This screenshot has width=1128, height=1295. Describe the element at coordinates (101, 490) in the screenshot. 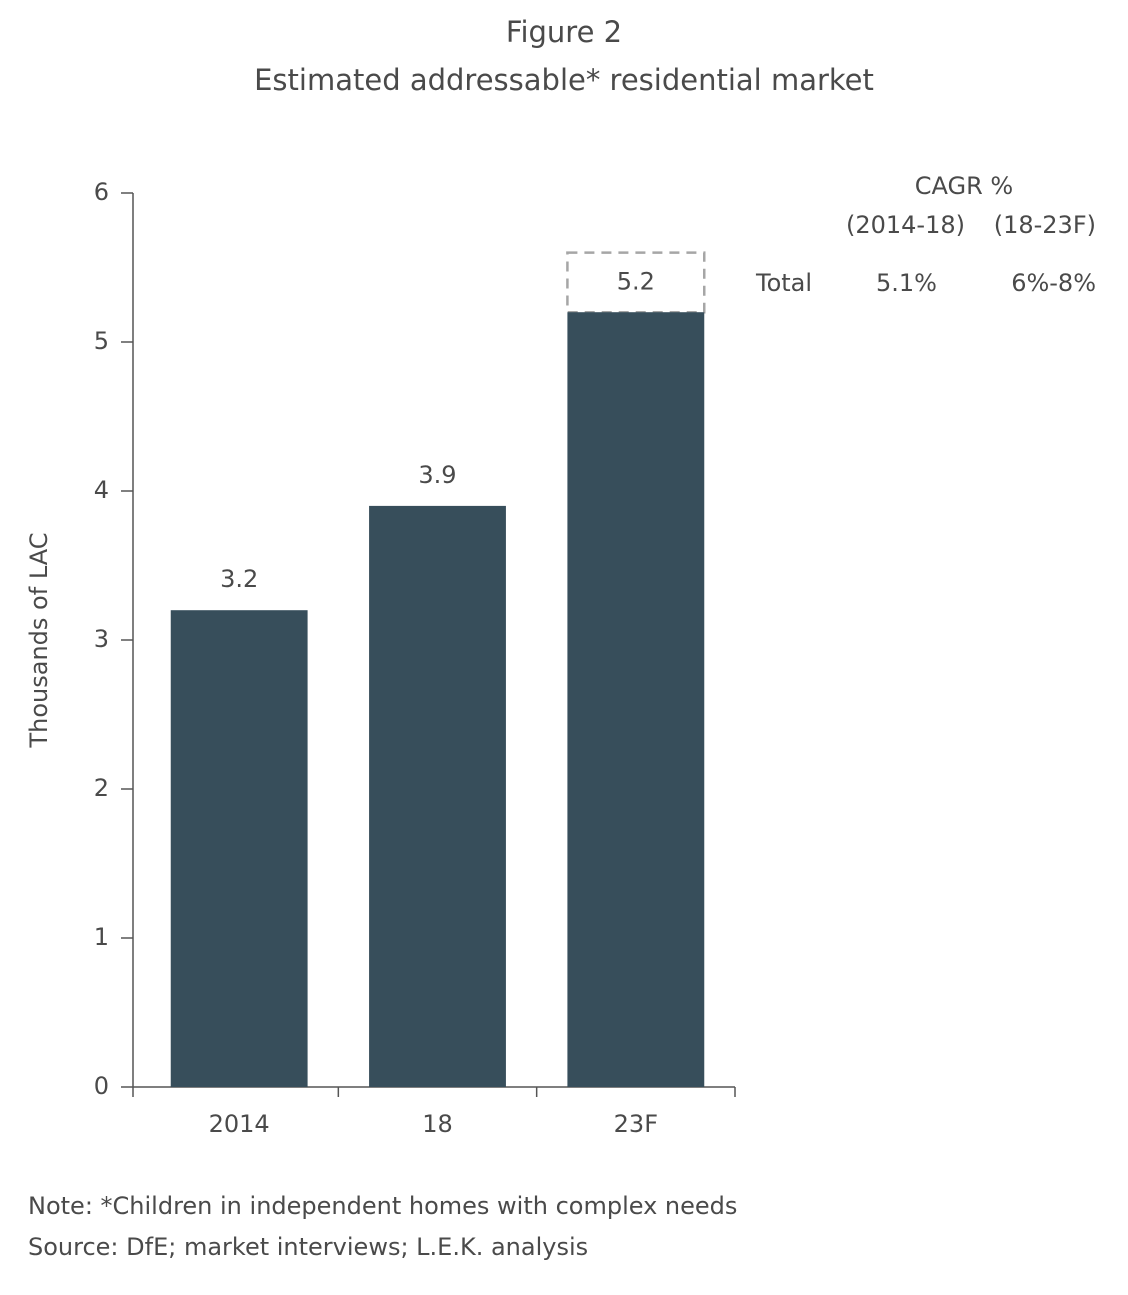

I see `y-tick-label: 4` at that location.